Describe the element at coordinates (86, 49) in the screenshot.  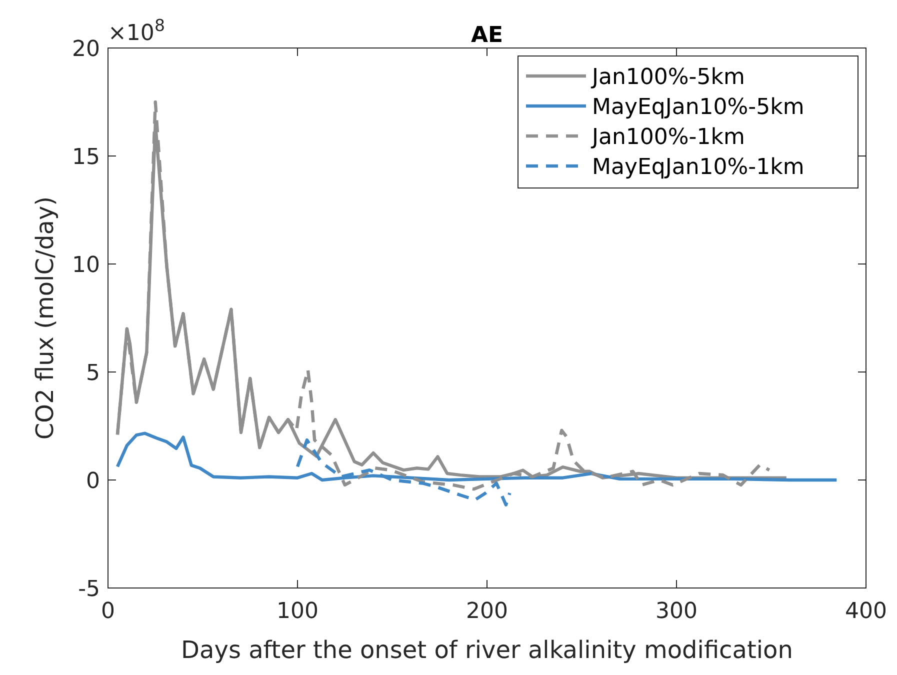
I see `y-tick-label: 20` at that location.